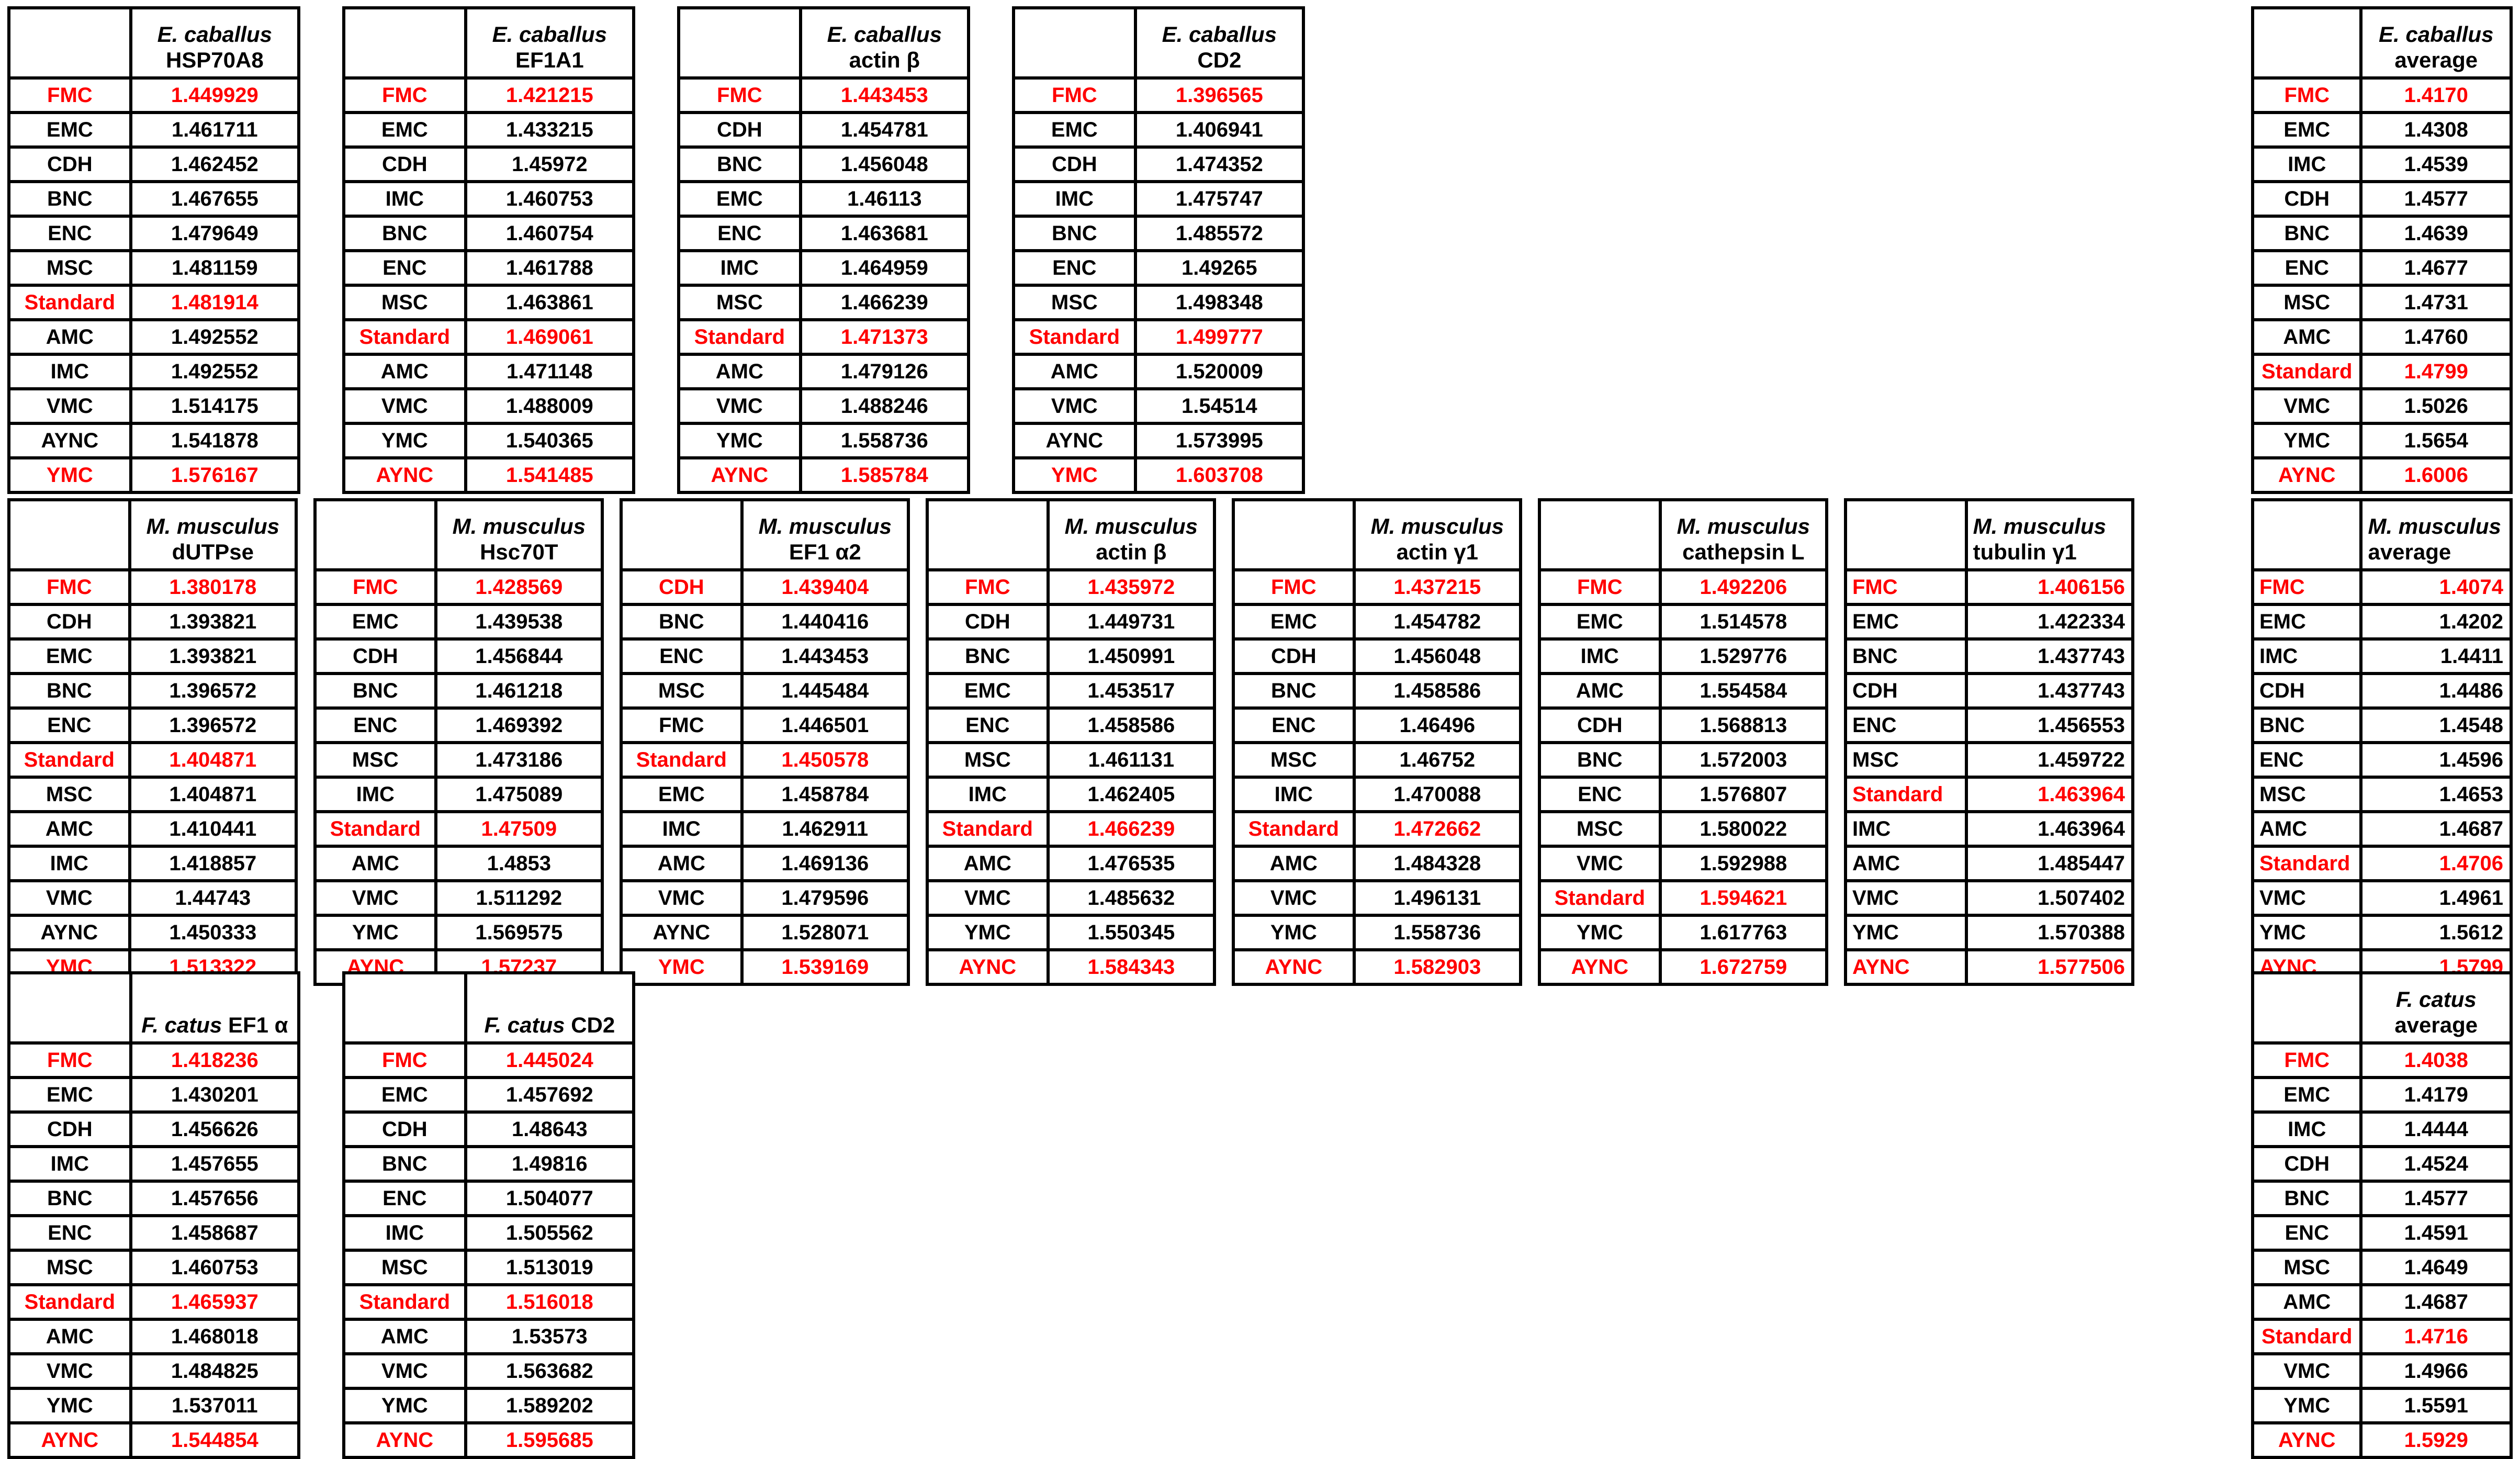  What do you see at coordinates (885, 371) in the screenshot?
I see `value-cell: 1.479126` at bounding box center [885, 371].